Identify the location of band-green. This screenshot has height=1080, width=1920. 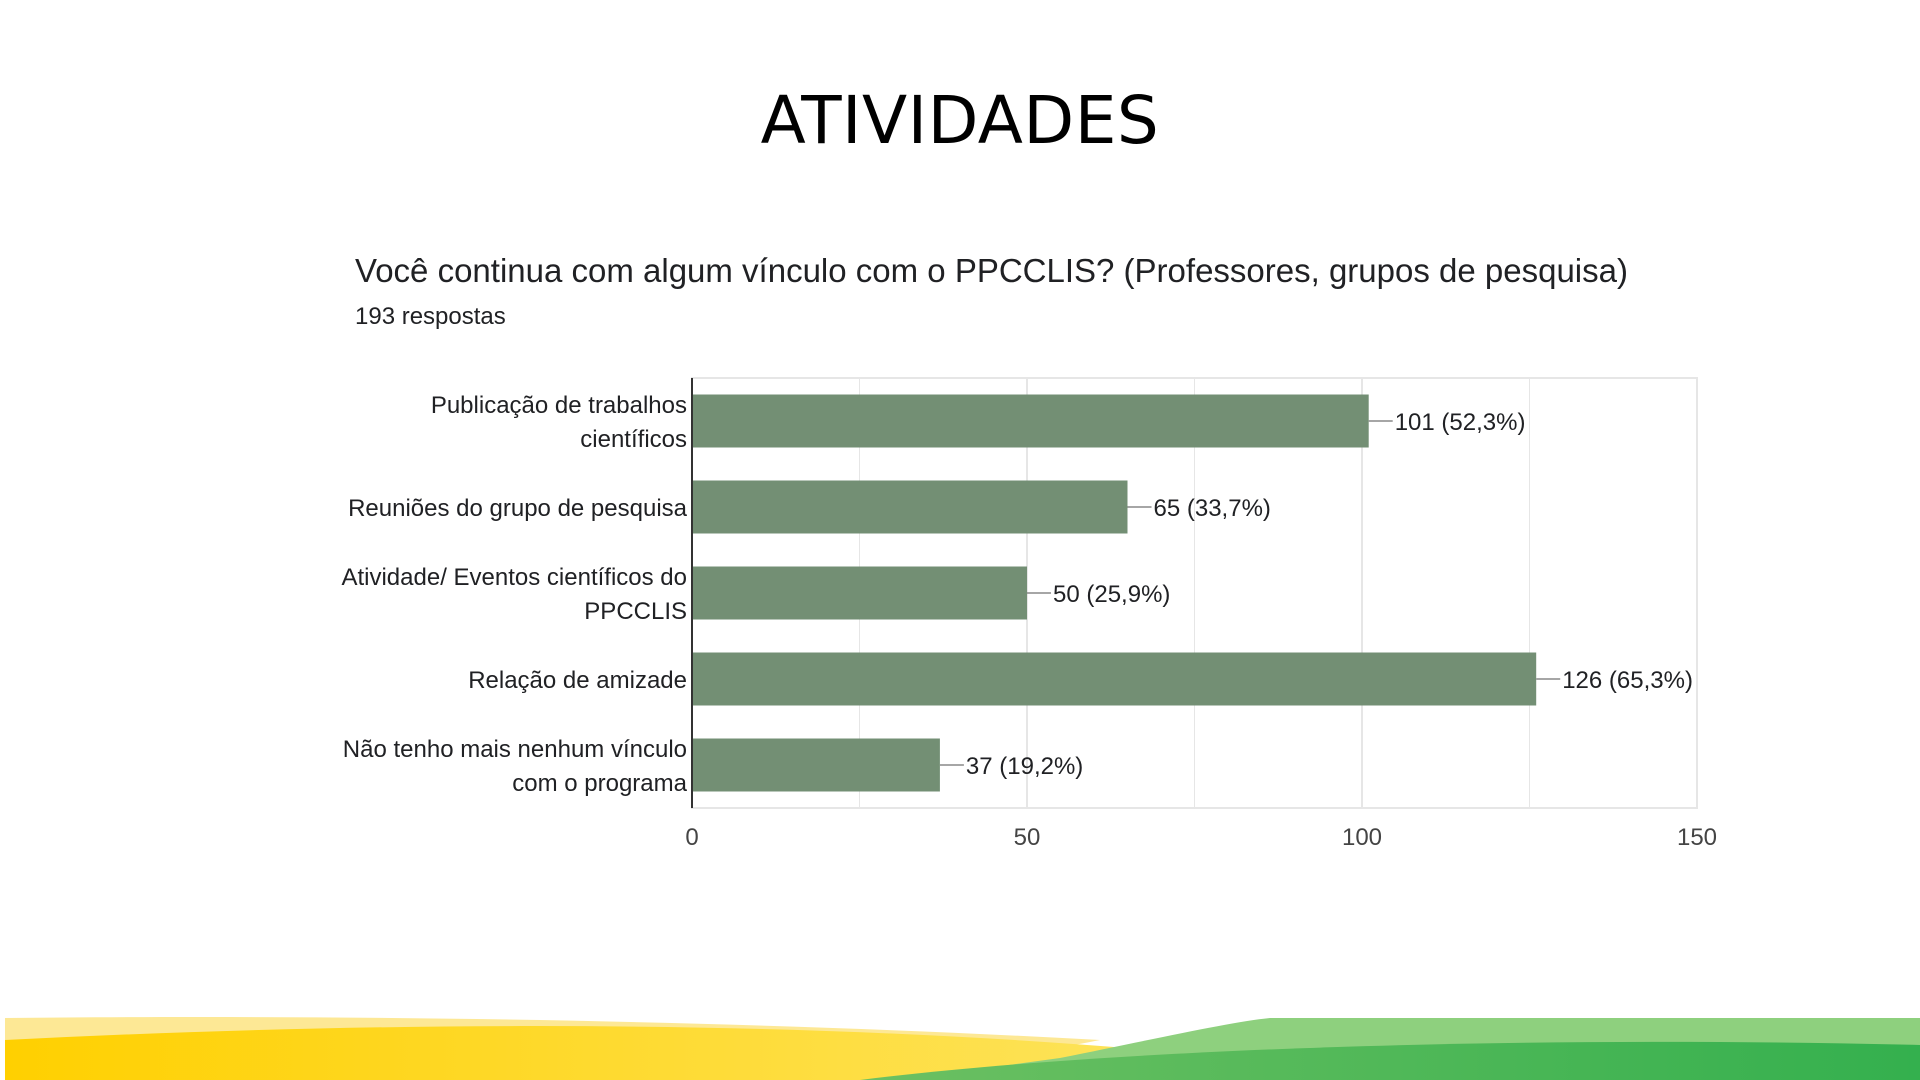
(1390, 1060).